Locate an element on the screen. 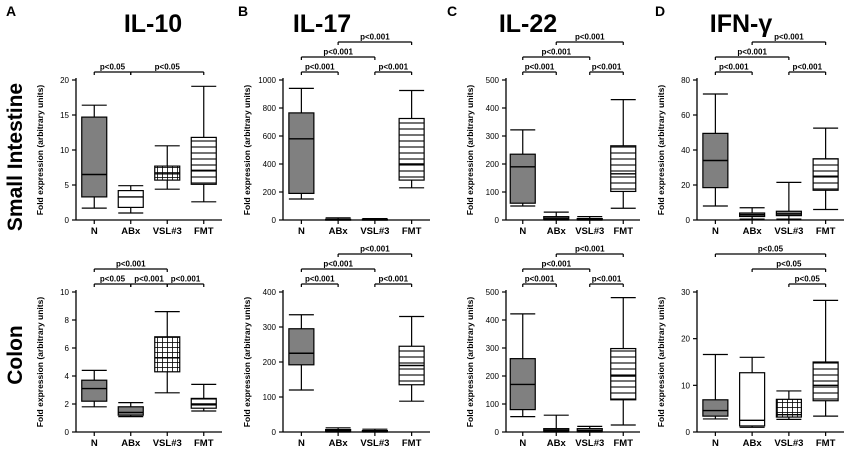  y-tick-label: 6 is located at coordinates (67, 348).